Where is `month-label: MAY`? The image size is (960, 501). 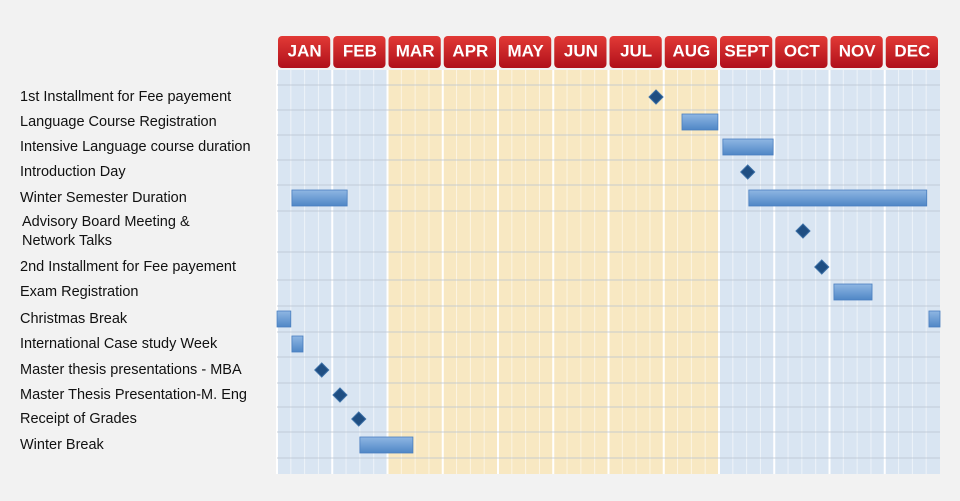 month-label: MAY is located at coordinates (526, 50).